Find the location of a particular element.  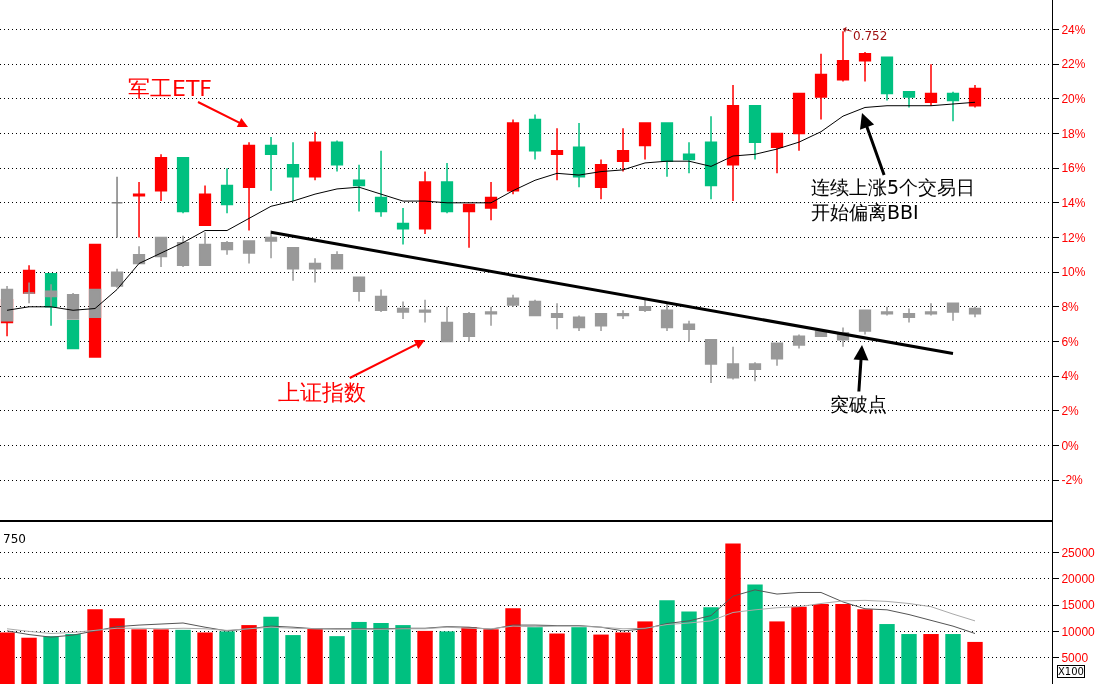

y-tick-label: 24% is located at coordinates (1073, 29).